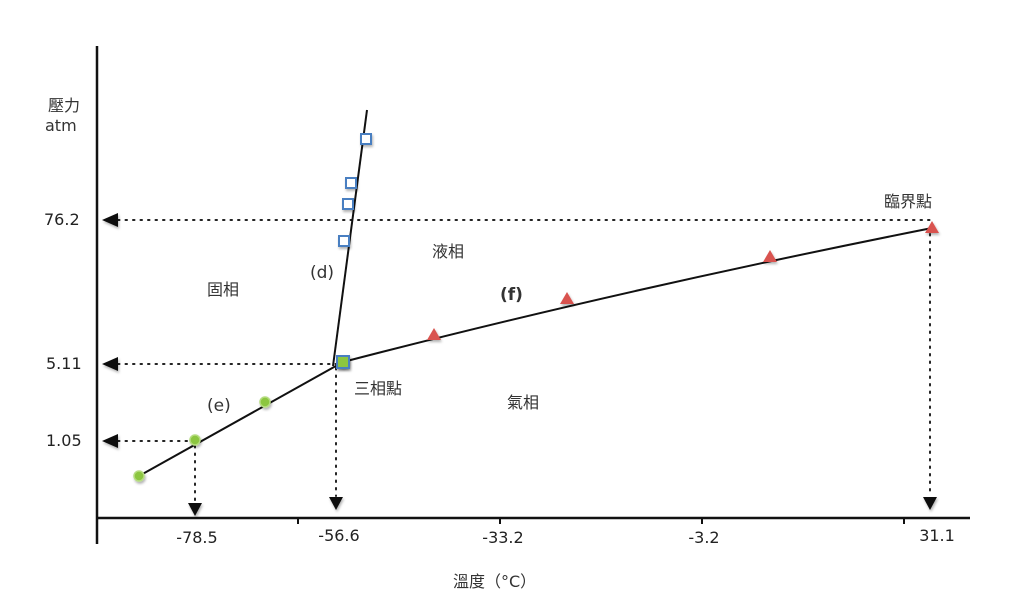 This screenshot has height=598, width=1024. What do you see at coordinates (64, 105) in the screenshot?
I see `y-axis-label: 壓力` at bounding box center [64, 105].